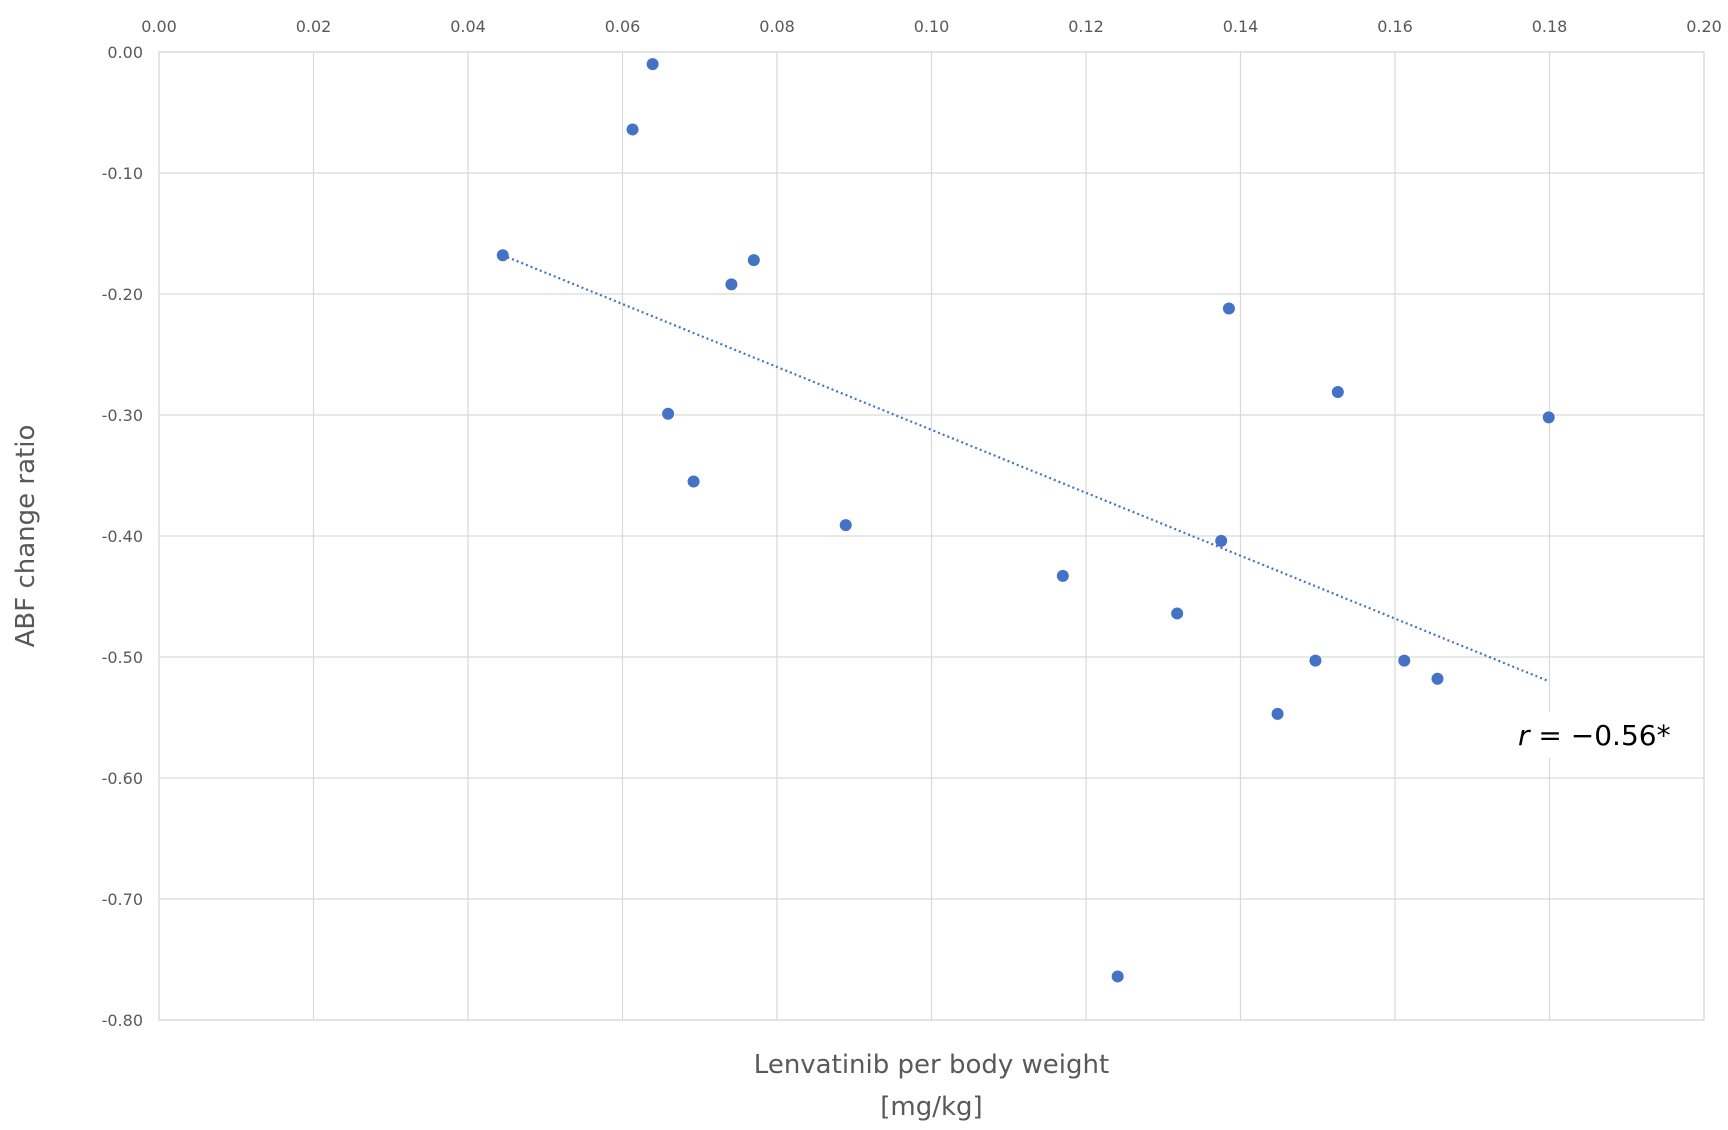  Describe the element at coordinates (122, 657) in the screenshot. I see `y-tick-label: -0.50` at that location.